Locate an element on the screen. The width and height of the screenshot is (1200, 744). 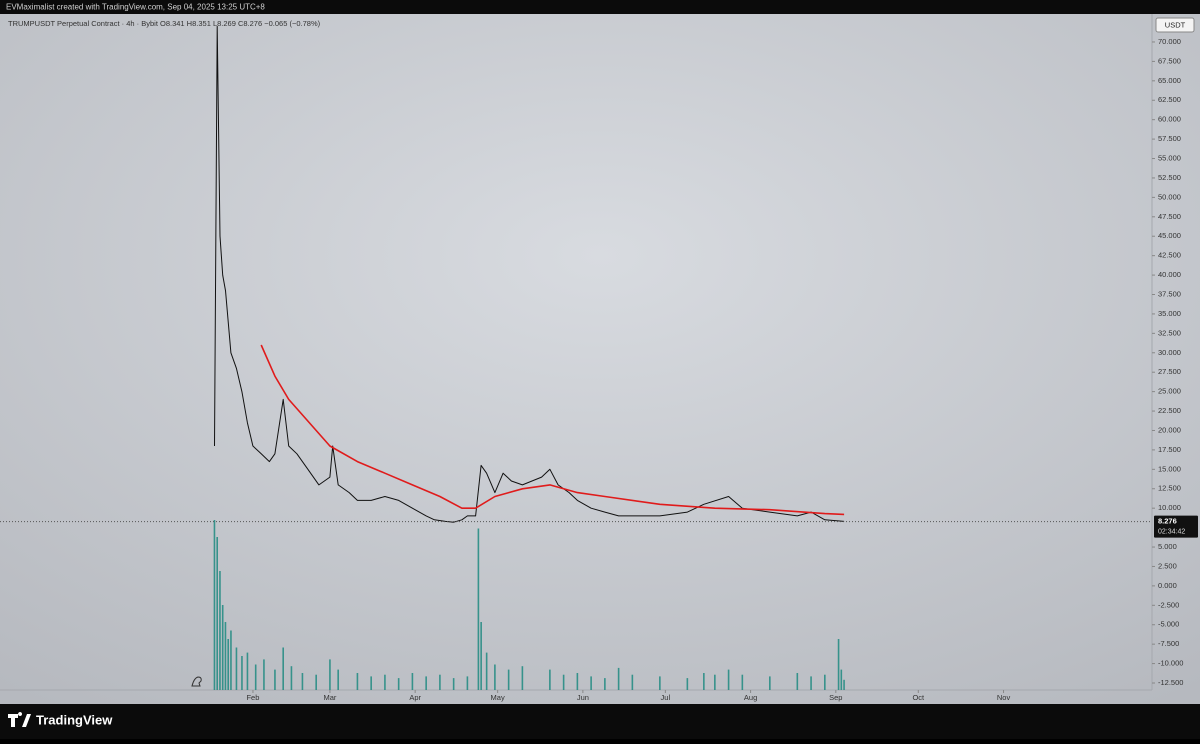
y-tick-label: -12.500 is located at coordinates (1170, 682).